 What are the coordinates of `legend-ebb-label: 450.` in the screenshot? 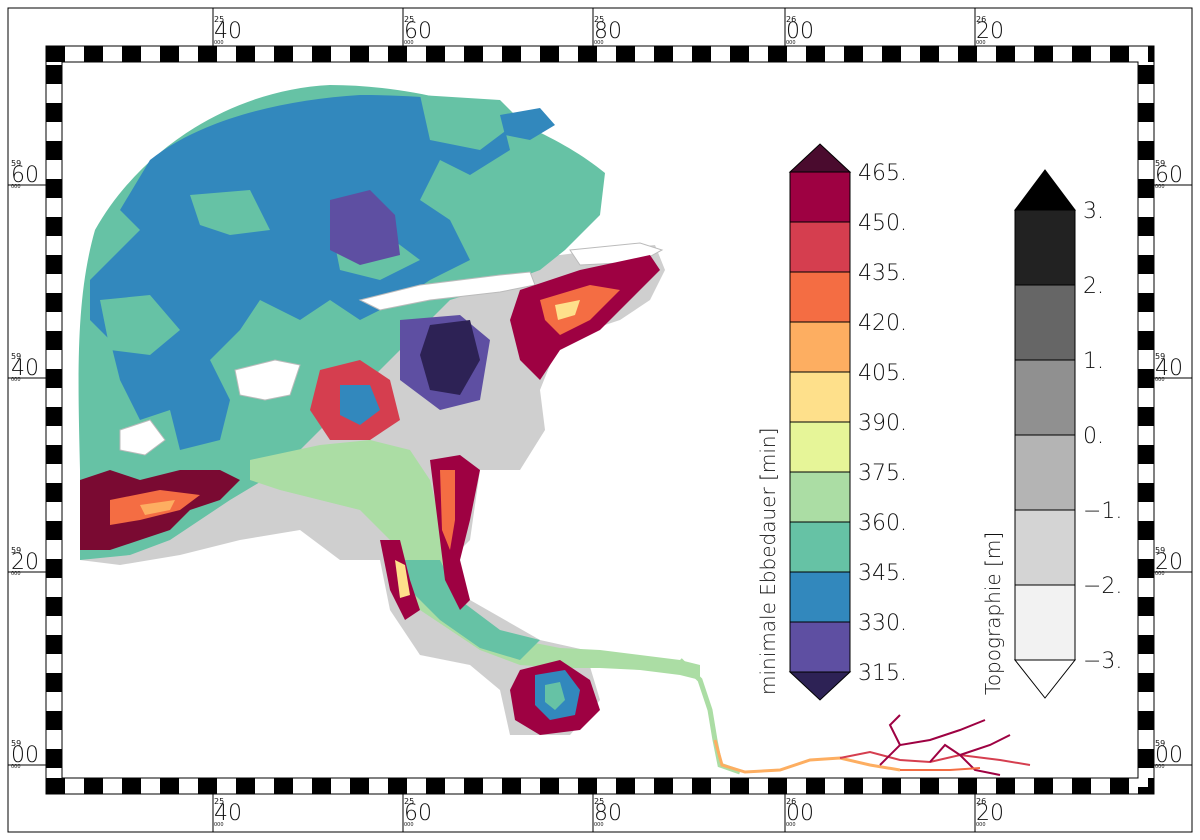 It's located at (882, 223).